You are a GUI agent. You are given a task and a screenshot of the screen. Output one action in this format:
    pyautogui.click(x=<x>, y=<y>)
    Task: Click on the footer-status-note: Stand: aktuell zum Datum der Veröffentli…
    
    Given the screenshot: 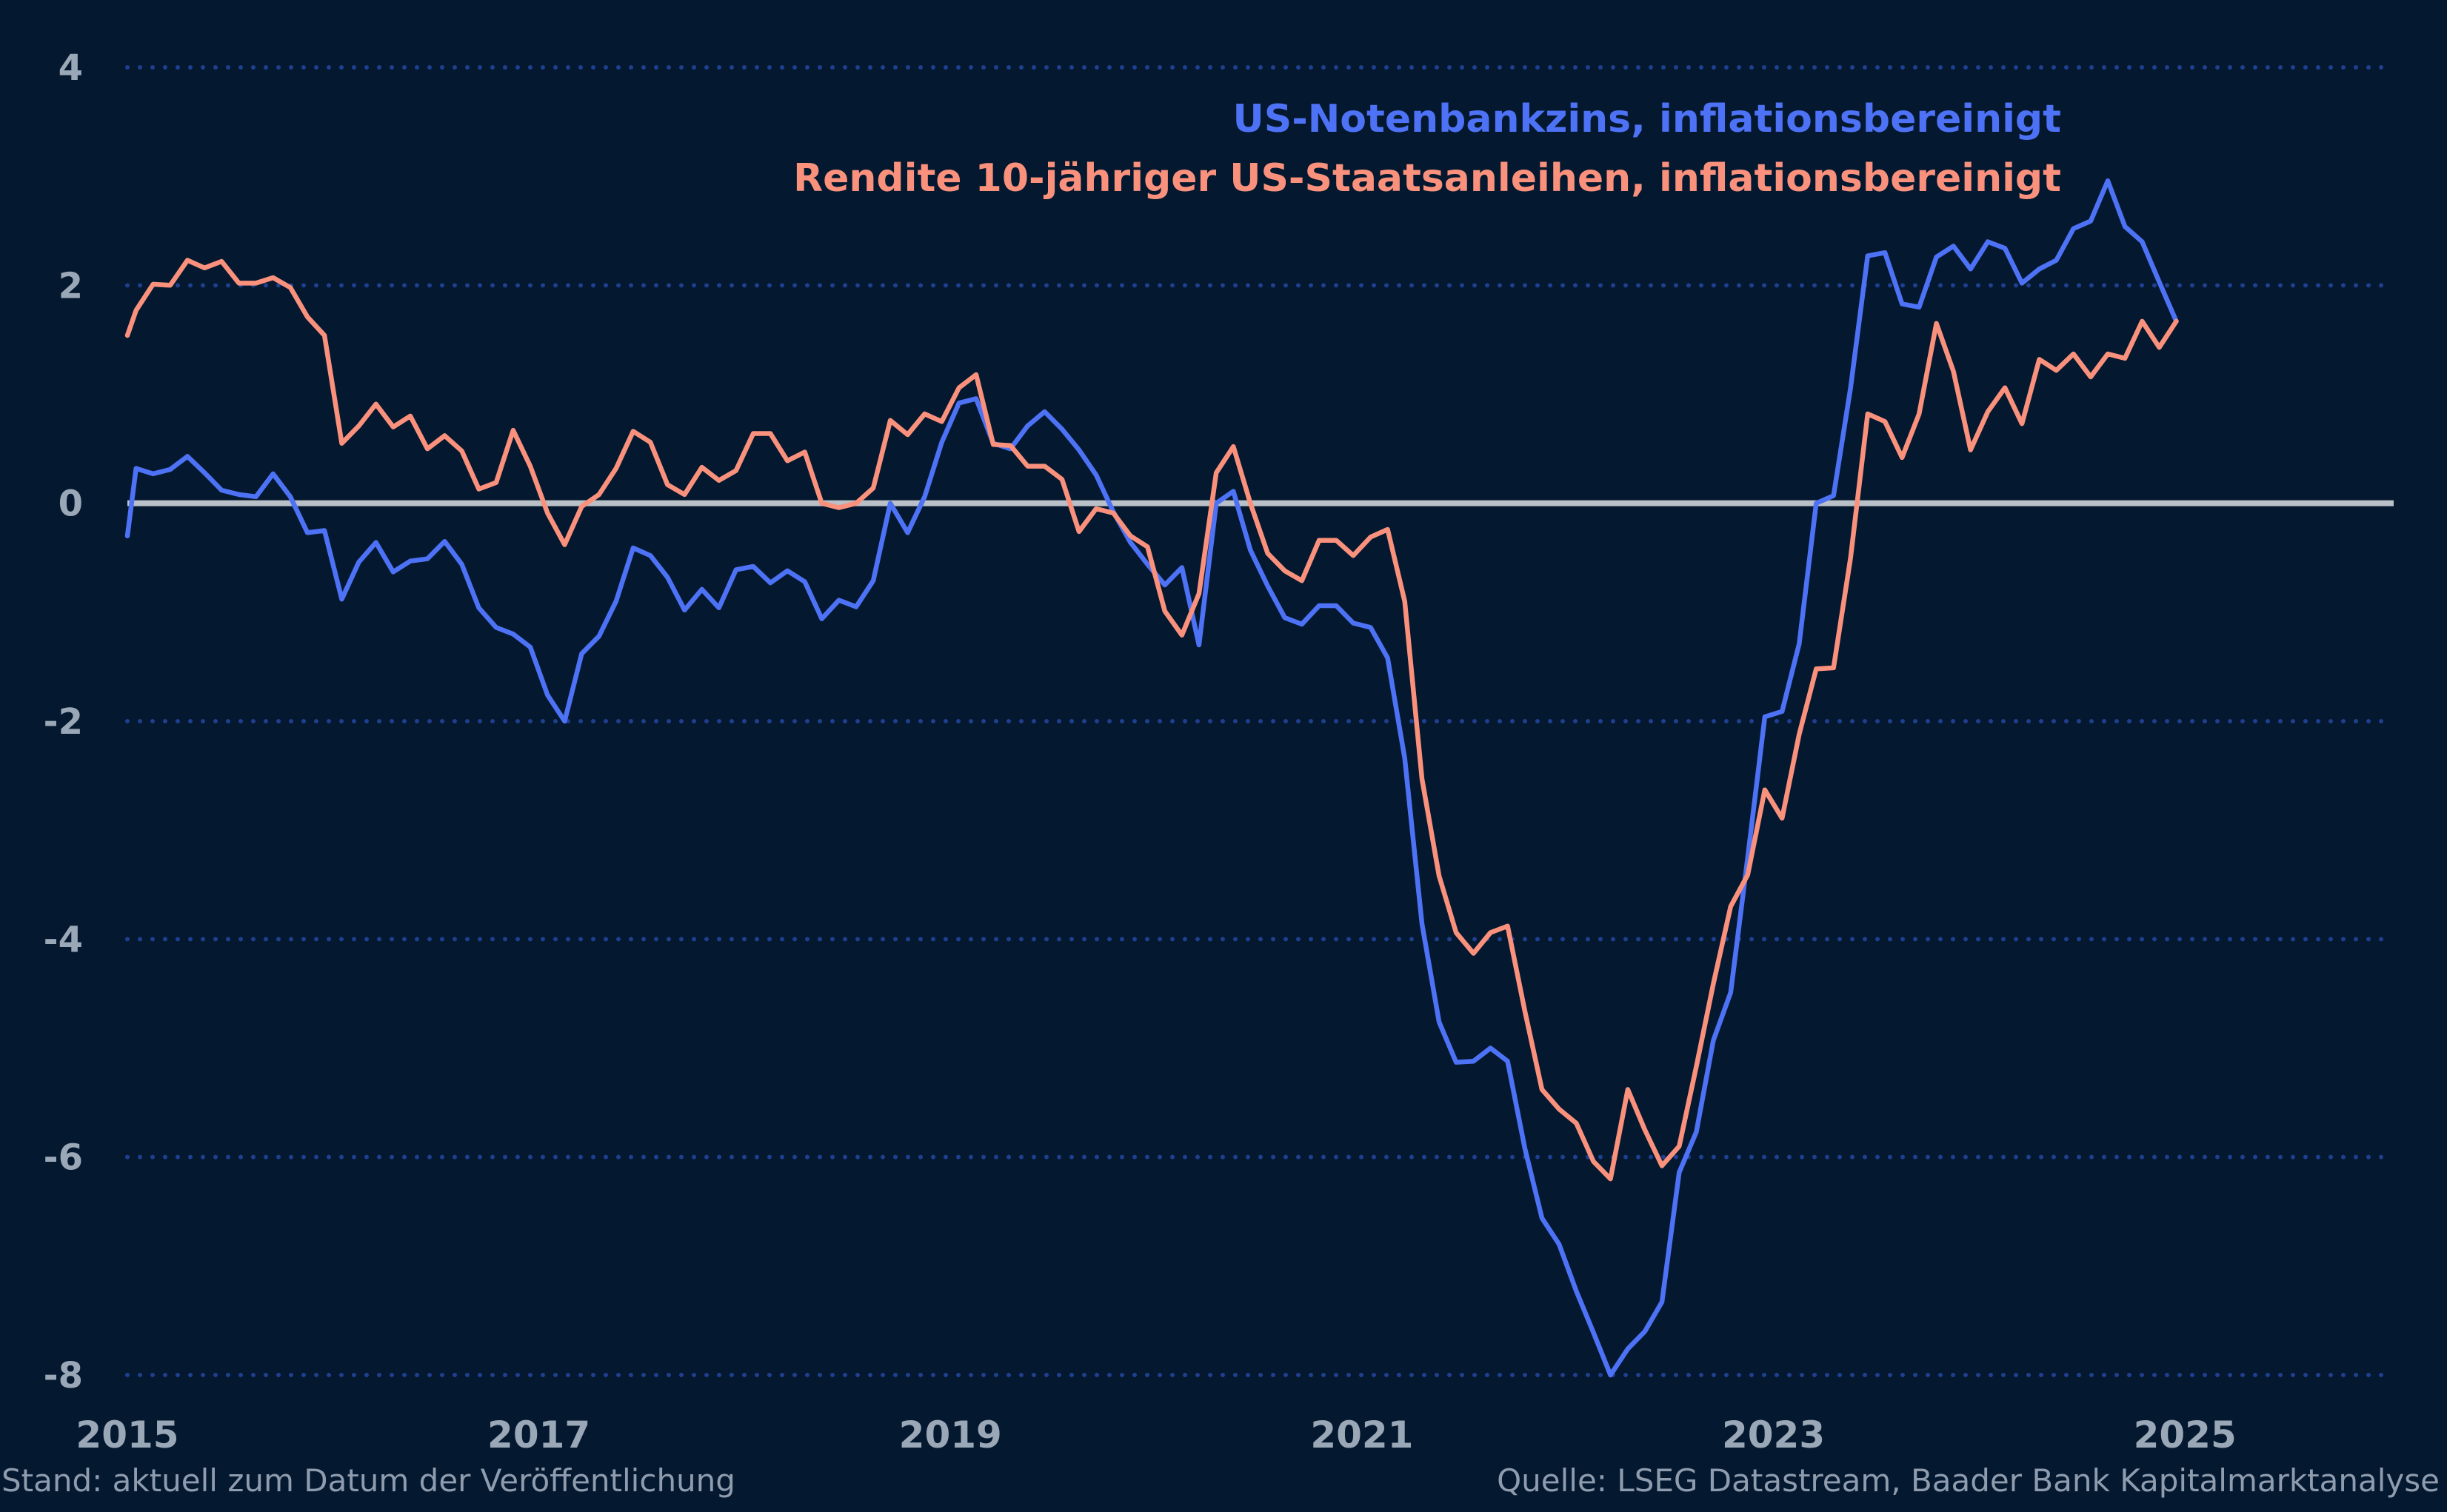 What is the action you would take?
    pyautogui.click(x=368, y=1480)
    